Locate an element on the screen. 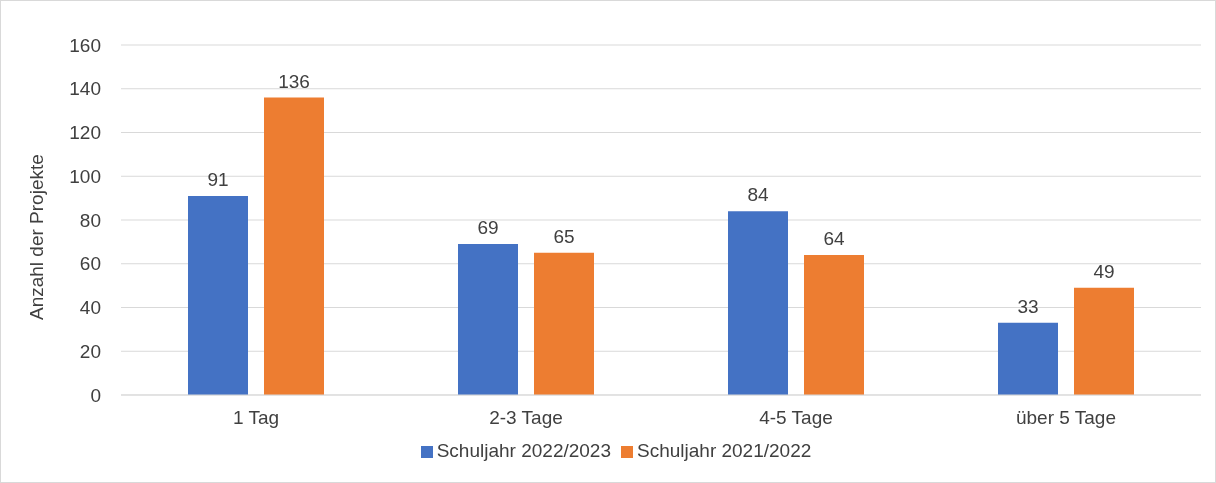 The height and width of the screenshot is (483, 1216). y-tick-label: 40 is located at coordinates (90, 308).